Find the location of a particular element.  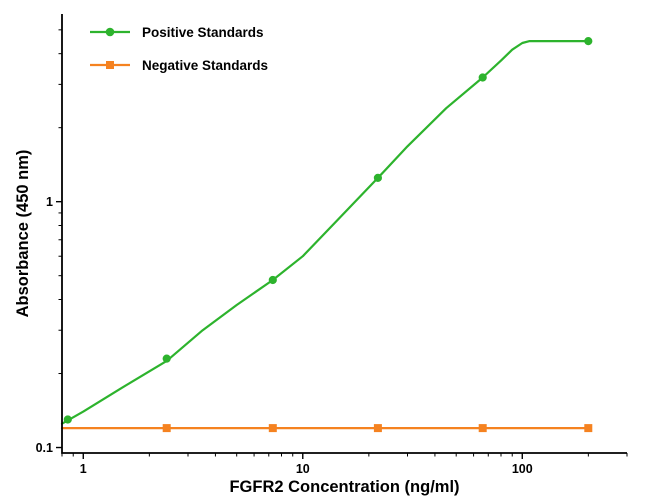

legend-label-positive-standards: Positive Standards is located at coordinates (203, 32).